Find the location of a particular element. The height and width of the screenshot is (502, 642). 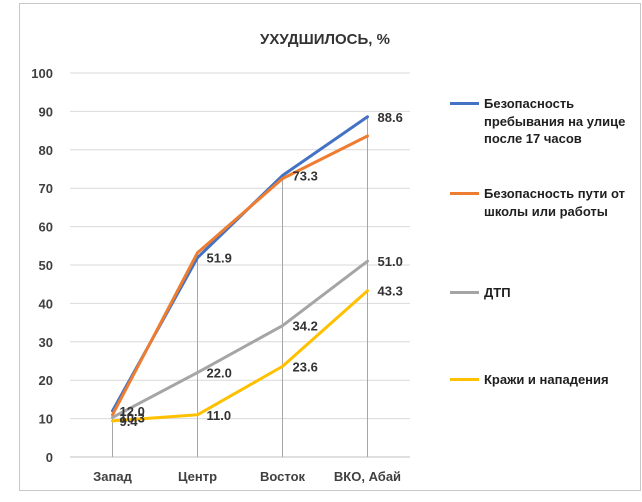

y-tick-label: 90 is located at coordinates (46, 111).